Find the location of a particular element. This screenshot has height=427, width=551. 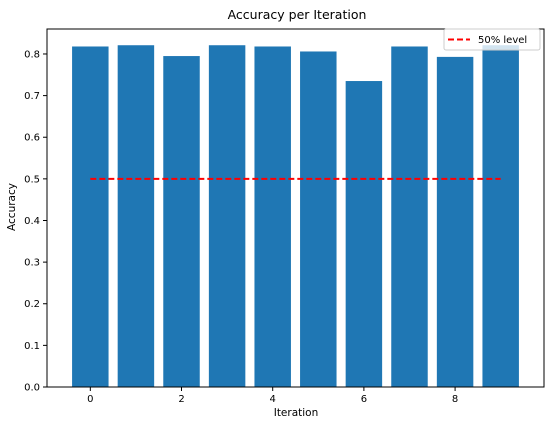

y-tick-label: 0.4 is located at coordinates (32, 221).